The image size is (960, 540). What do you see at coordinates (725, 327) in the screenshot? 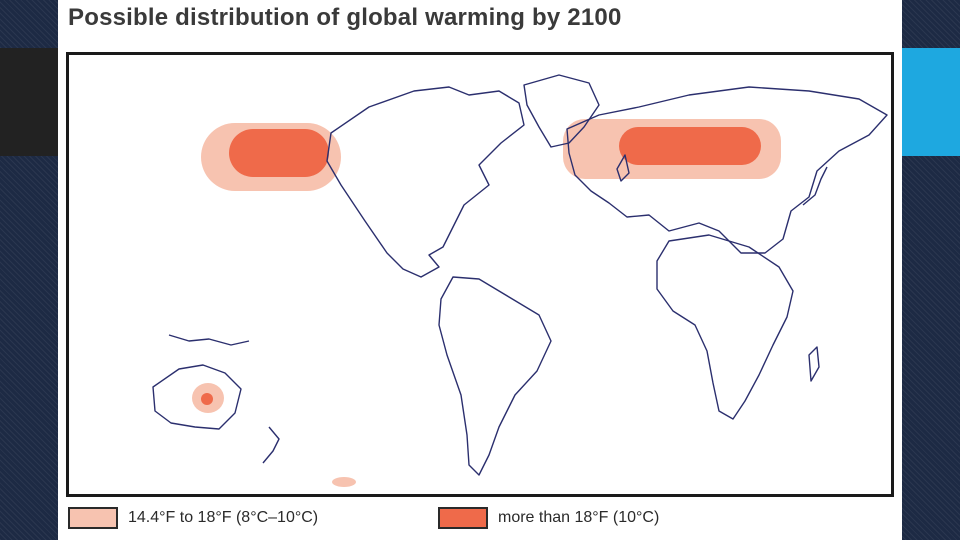
I see `africa-outline` at bounding box center [725, 327].